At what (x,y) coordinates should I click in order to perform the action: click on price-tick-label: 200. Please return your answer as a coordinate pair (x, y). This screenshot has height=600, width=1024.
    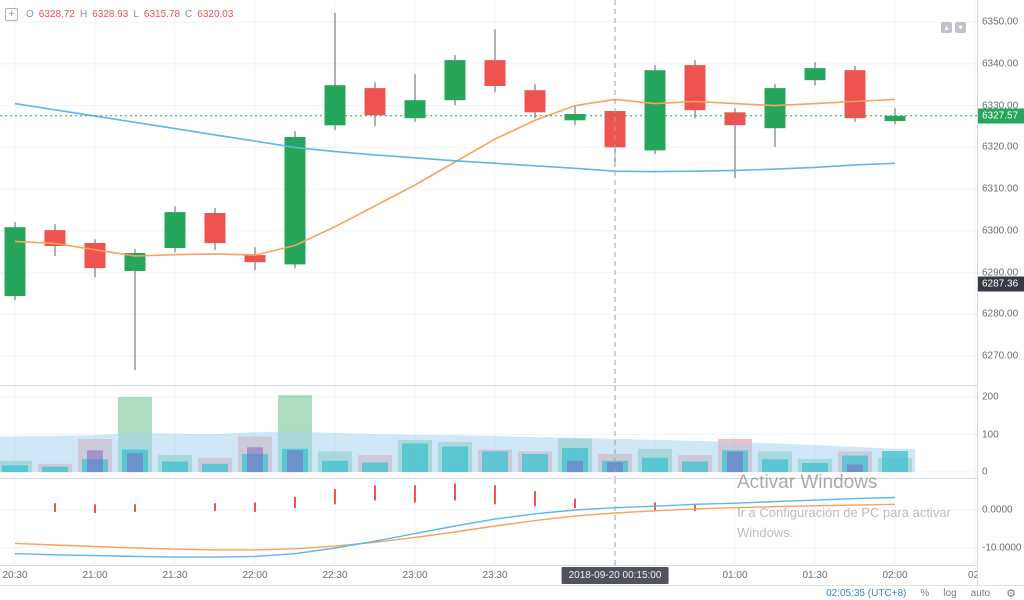
    Looking at the image, I should click on (990, 397).